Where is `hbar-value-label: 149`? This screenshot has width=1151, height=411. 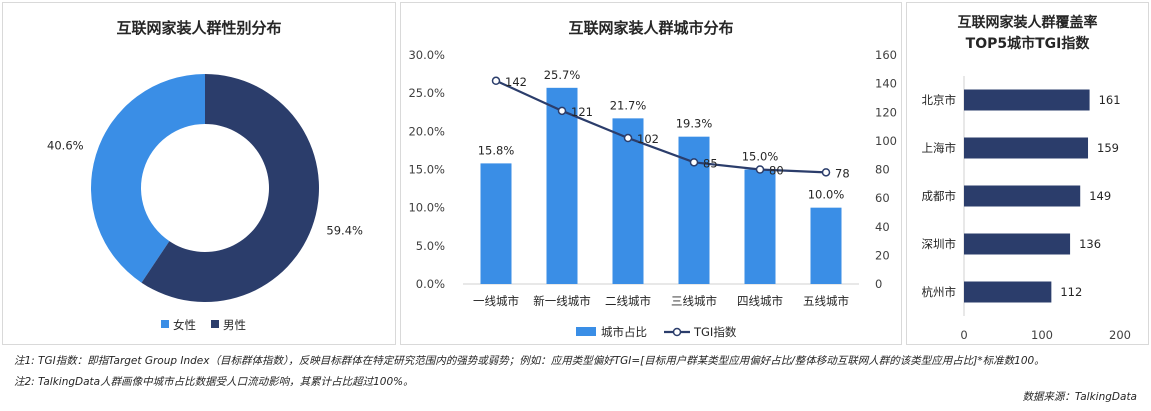 hbar-value-label: 149 is located at coordinates (1100, 196).